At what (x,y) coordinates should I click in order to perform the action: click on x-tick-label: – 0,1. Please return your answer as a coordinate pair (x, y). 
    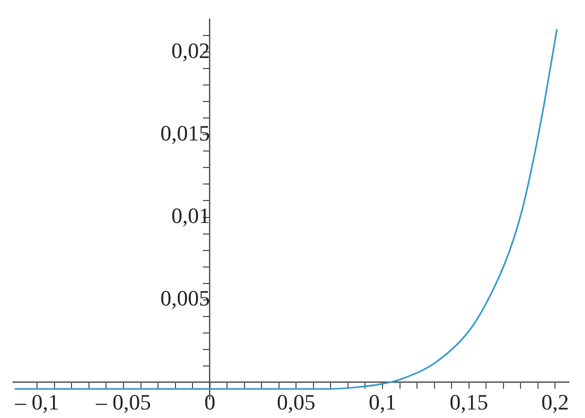
    Looking at the image, I should click on (37, 401).